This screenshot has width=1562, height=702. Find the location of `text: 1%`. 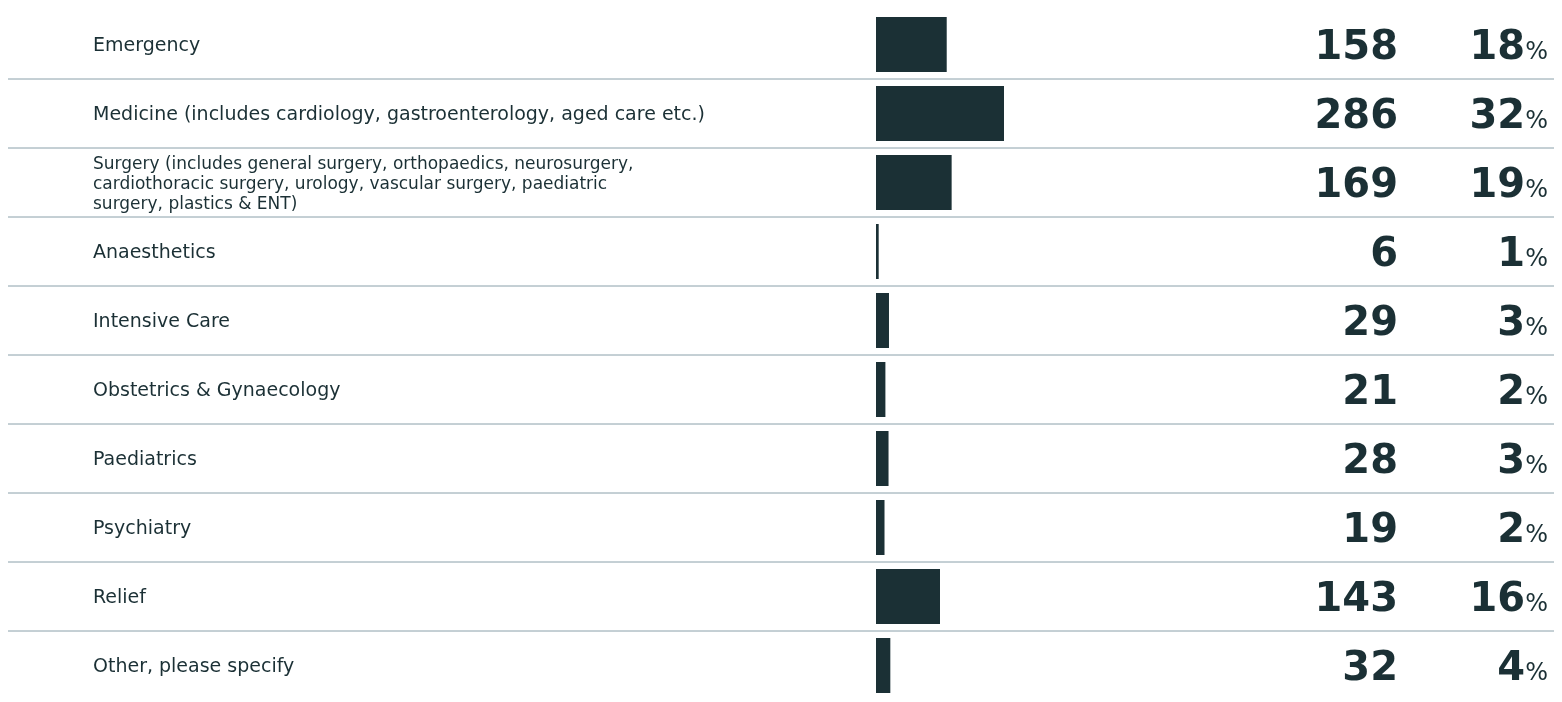

text: 1% is located at coordinates (1522, 251).